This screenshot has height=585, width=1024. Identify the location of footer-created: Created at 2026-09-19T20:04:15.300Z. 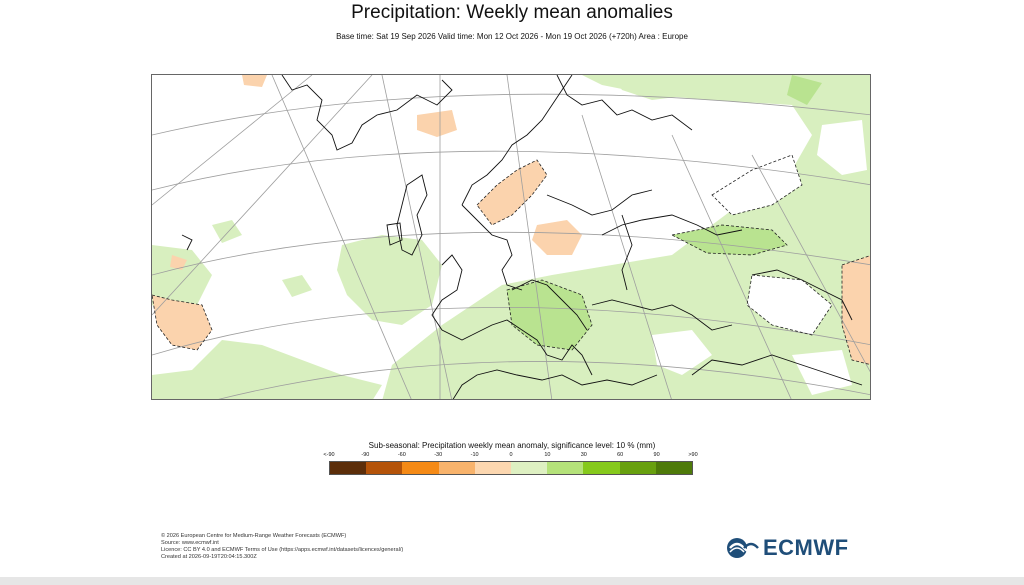
(209, 557).